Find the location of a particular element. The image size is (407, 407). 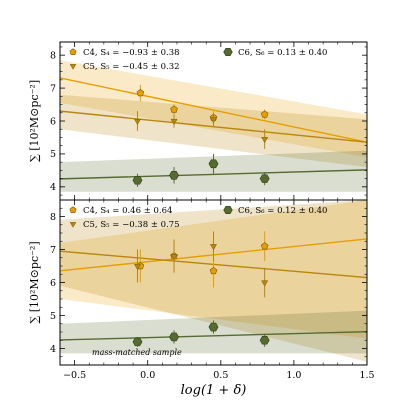

x-tick-label: −0.5 is located at coordinates (74, 375).